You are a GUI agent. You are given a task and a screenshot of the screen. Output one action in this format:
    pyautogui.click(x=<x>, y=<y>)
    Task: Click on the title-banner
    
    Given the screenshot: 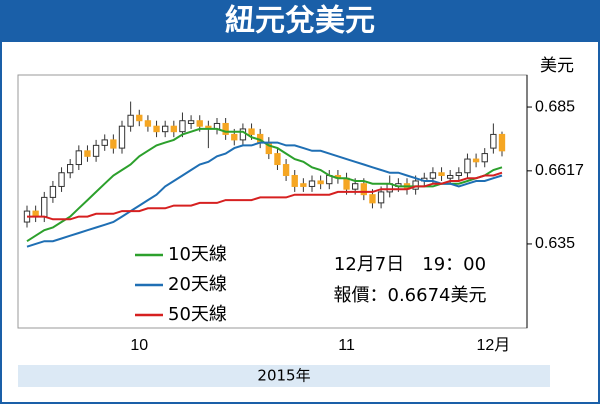 What is the action you would take?
    pyautogui.click(x=300, y=21)
    